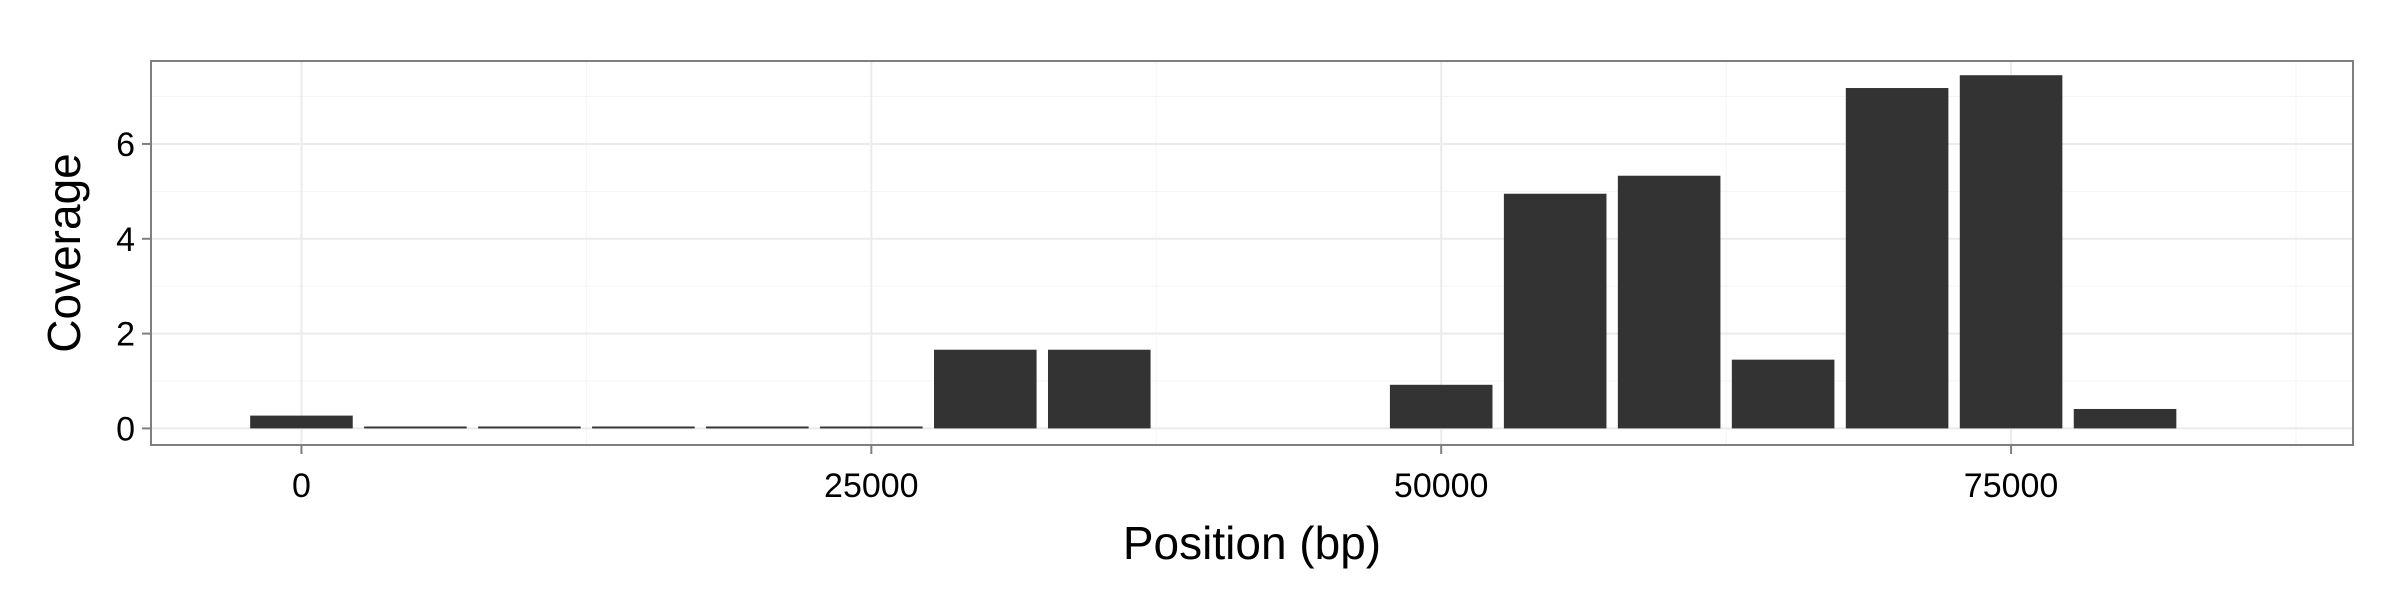 The height and width of the screenshot is (600, 2400). Describe the element at coordinates (1441, 486) in the screenshot. I see `x-tick-label: 50000` at that location.